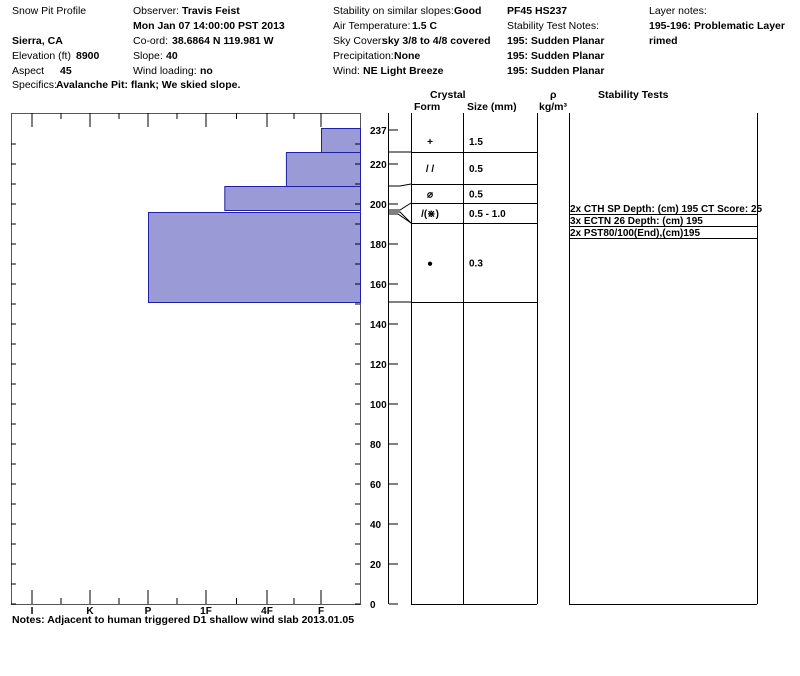 The width and height of the screenshot is (800, 676). I want to click on form-header: Form, so click(427, 107).